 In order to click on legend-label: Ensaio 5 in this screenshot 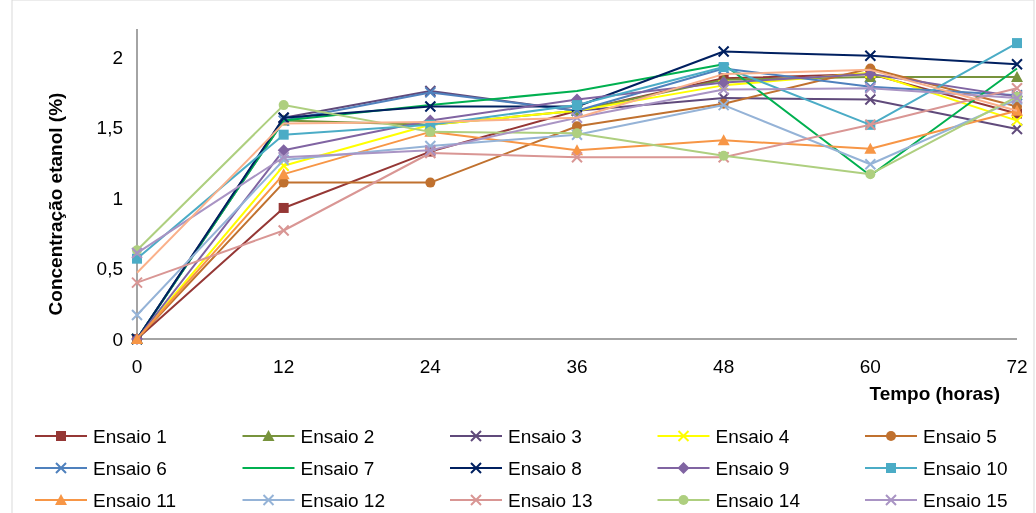, I will do `click(960, 436)`.